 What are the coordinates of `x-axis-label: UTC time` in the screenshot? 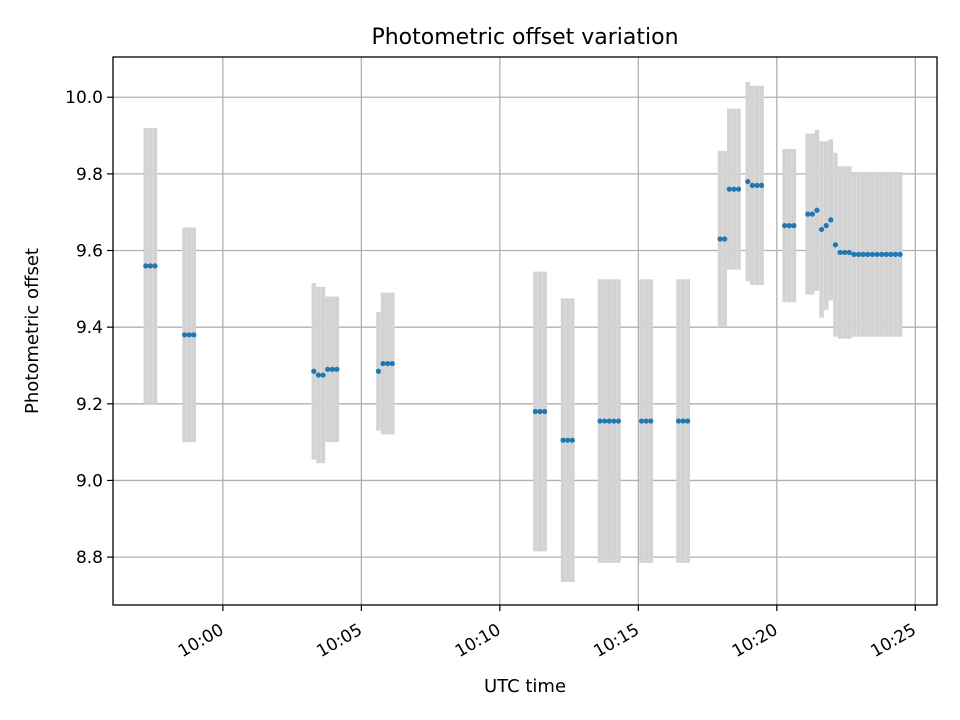 It's located at (525, 686).